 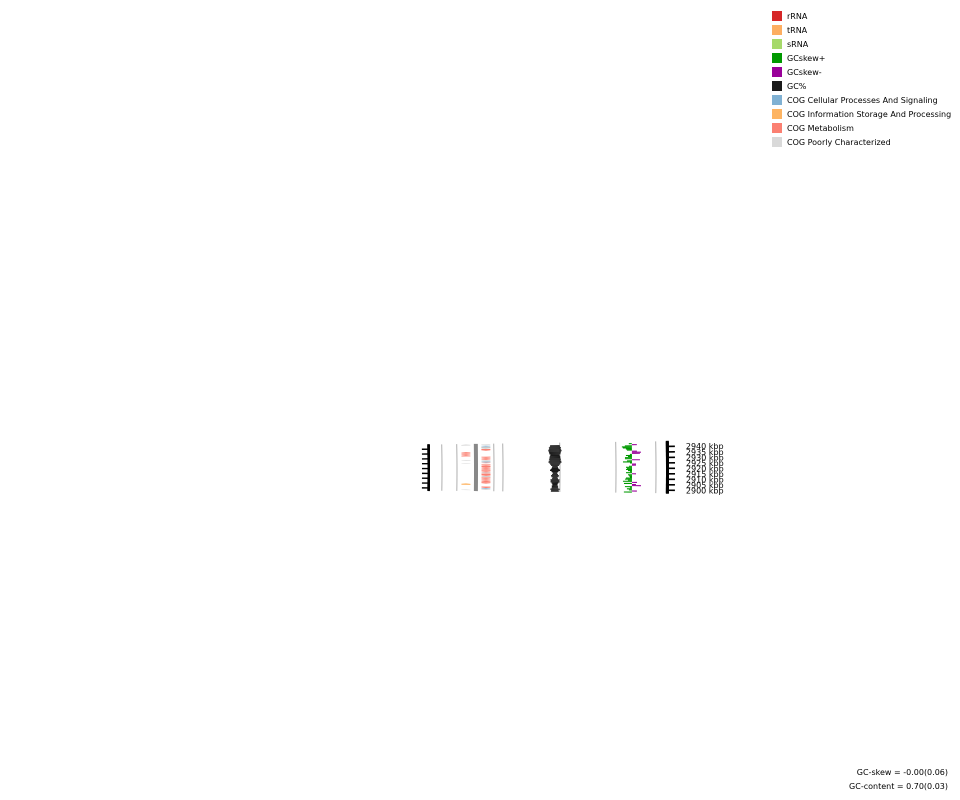 I want to click on legend-item-gcskew-plus: GCskew+, so click(x=861, y=58).